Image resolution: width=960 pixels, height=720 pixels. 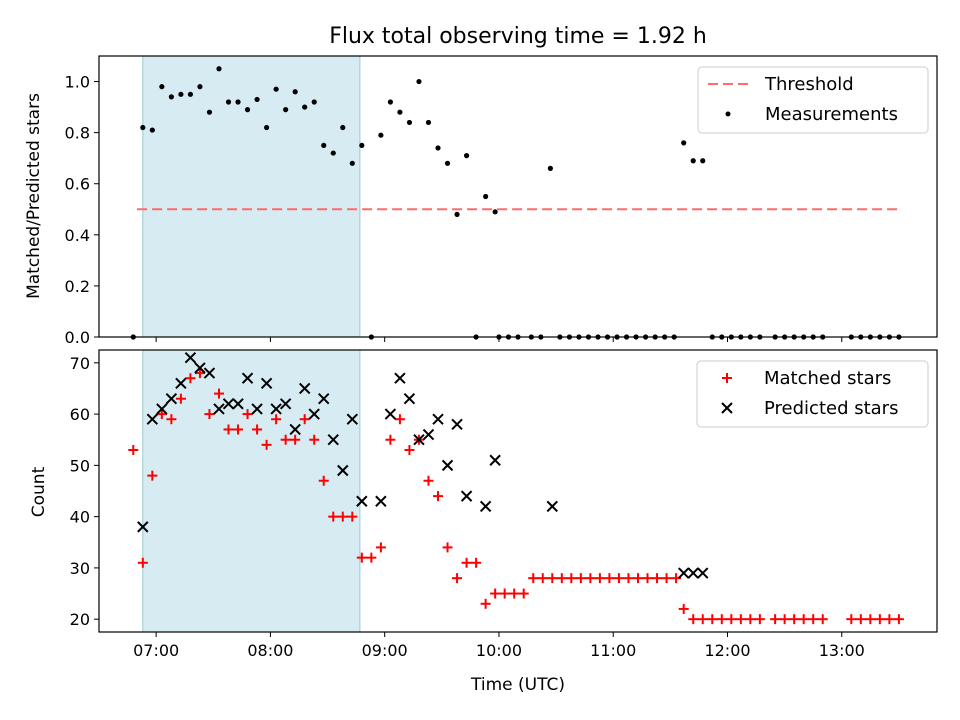 I want to click on x-tick-label: 08:00, so click(x=270, y=650).